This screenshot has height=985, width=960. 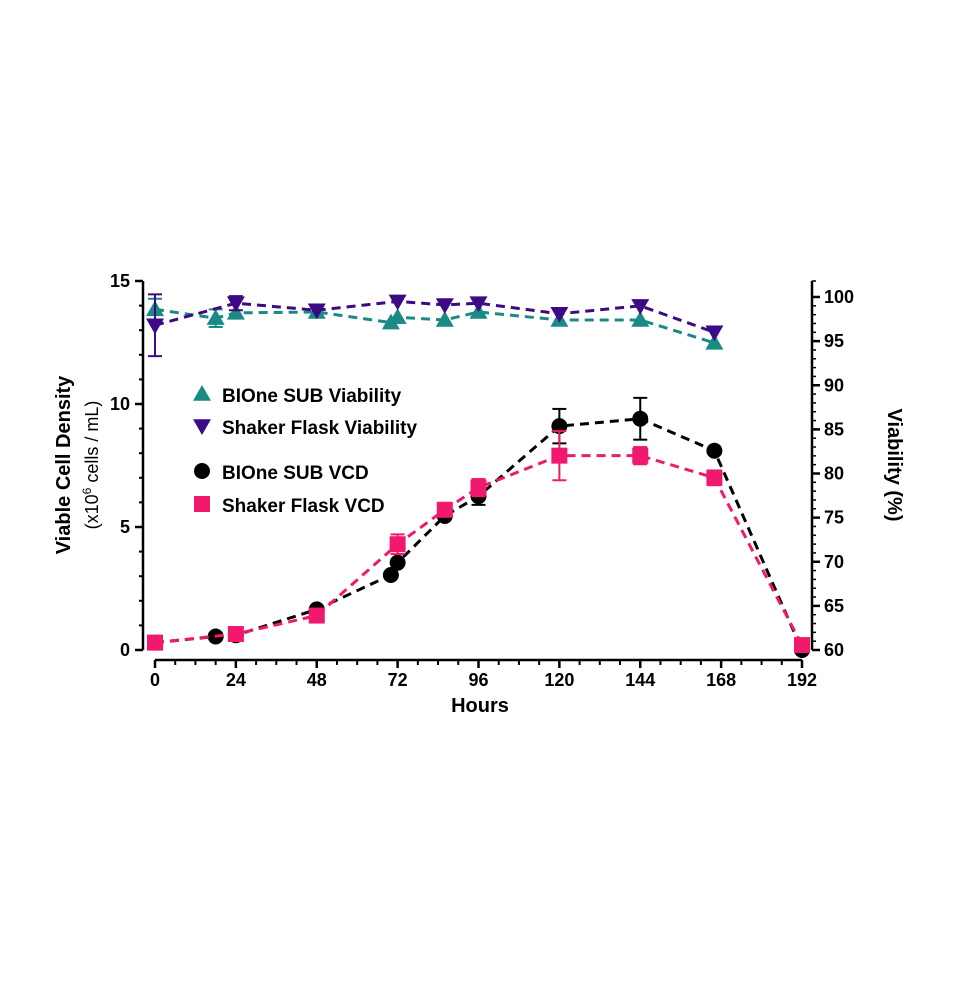 I want to click on x-axis-label: Hours, so click(x=480, y=706).